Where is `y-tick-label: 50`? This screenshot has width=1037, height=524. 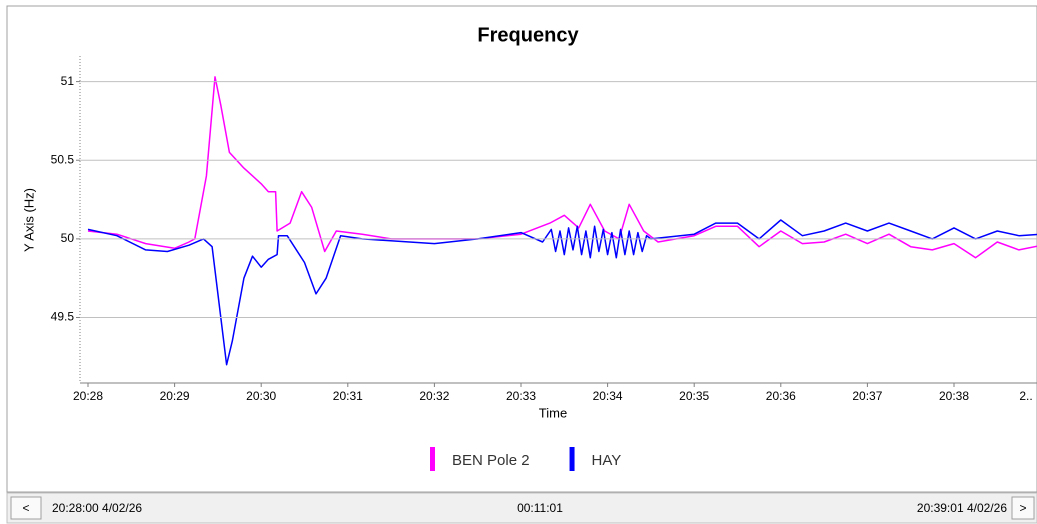 y-tick-label: 50 is located at coordinates (68, 238).